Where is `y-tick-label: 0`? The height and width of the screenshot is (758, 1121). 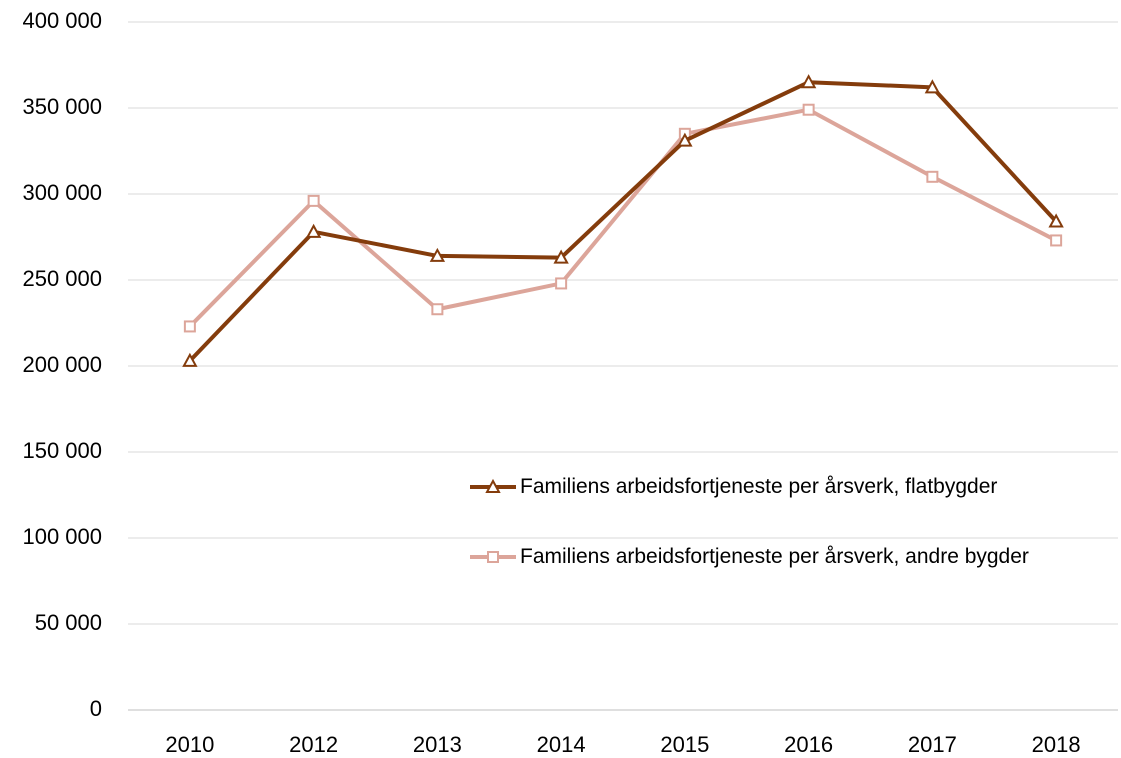 y-tick-label: 0 is located at coordinates (96, 708).